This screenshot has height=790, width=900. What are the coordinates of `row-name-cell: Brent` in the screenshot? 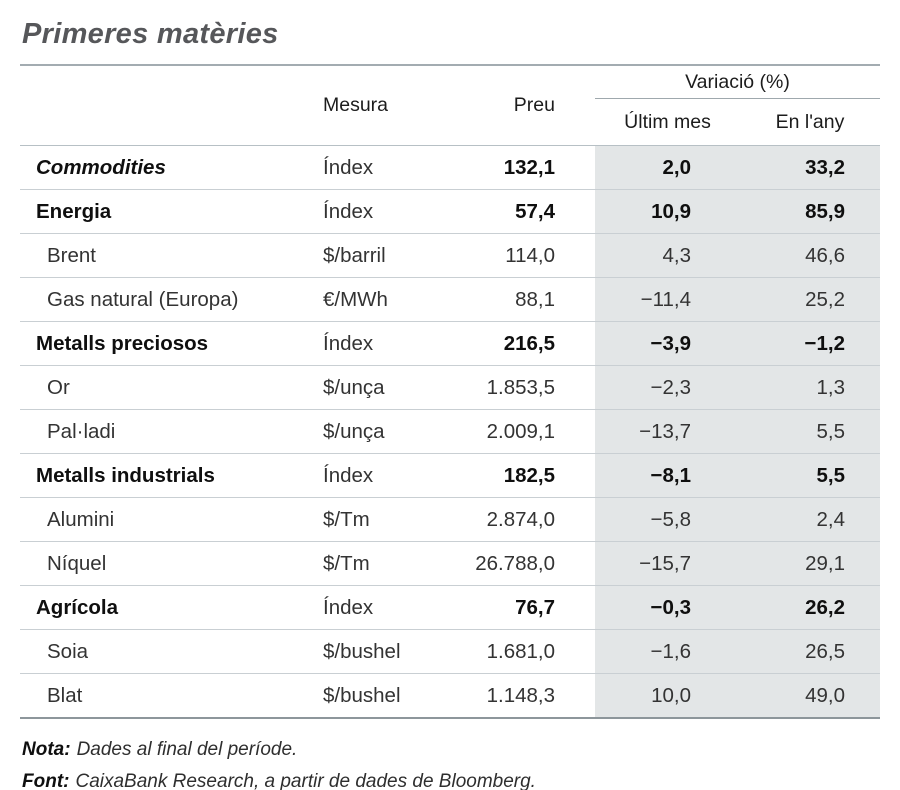 It's located at (162, 255).